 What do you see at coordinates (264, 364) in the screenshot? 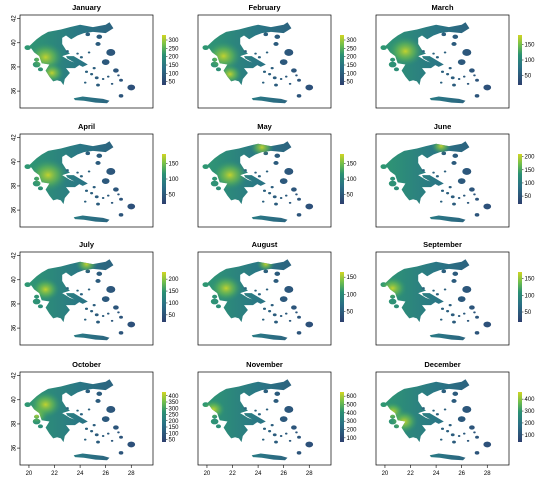
I see `panel-title: November` at bounding box center [264, 364].